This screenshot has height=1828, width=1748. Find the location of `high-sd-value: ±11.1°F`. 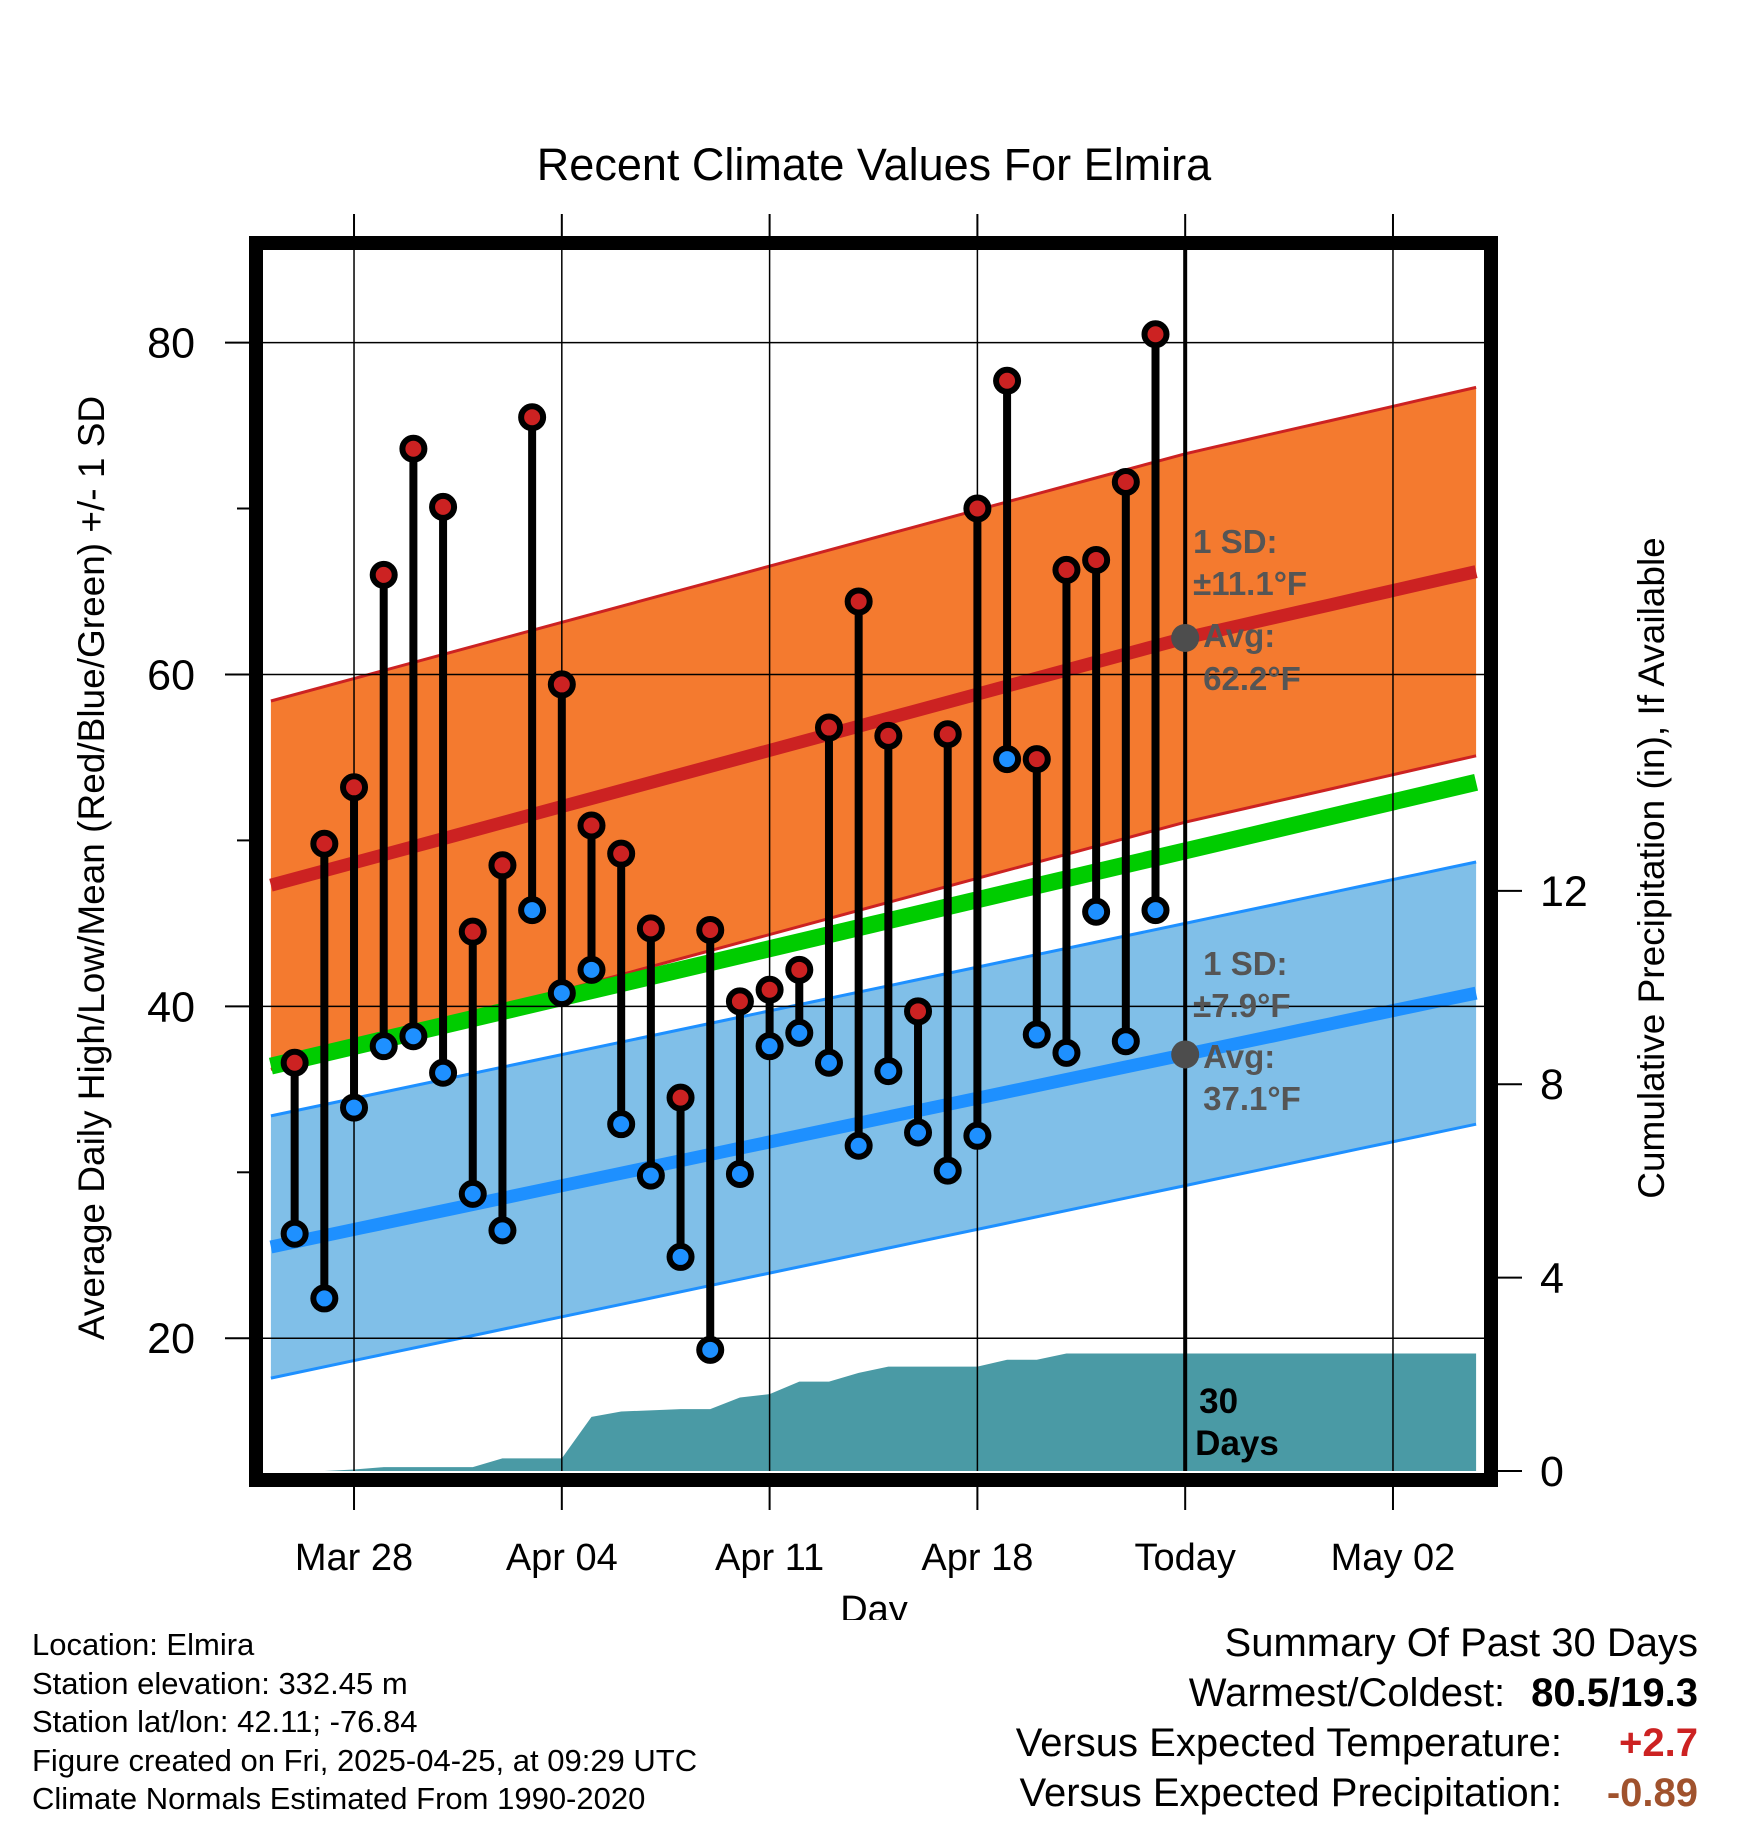

high-sd-value: ±11.1°F is located at coordinates (1250, 583).